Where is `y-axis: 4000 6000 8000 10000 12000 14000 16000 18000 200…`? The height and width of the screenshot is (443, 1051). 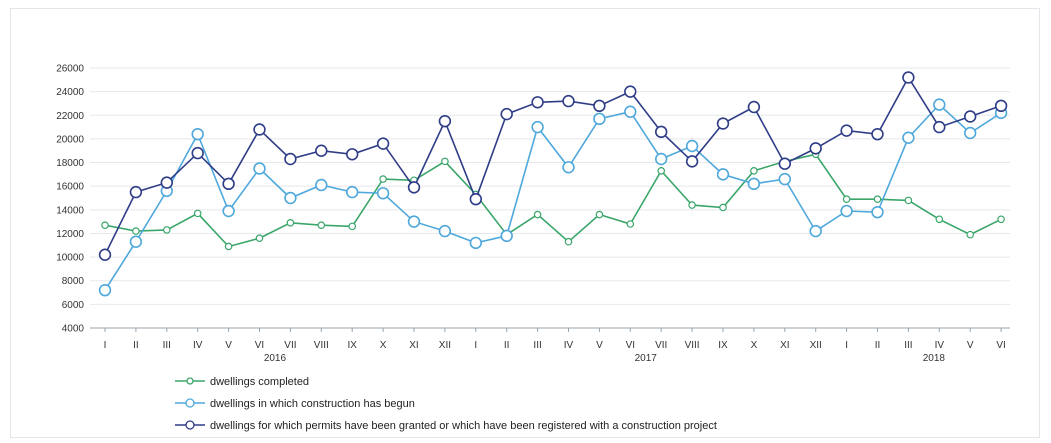 y-axis: 4000 6000 8000 10000 12000 14000 16000 18000 200… is located at coordinates (70, 199).